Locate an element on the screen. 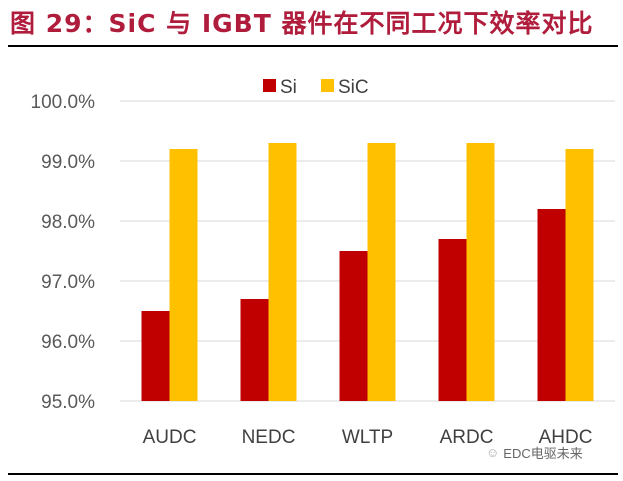 The height and width of the screenshot is (481, 623). y-tick-label: 99.0% is located at coordinates (68, 162).